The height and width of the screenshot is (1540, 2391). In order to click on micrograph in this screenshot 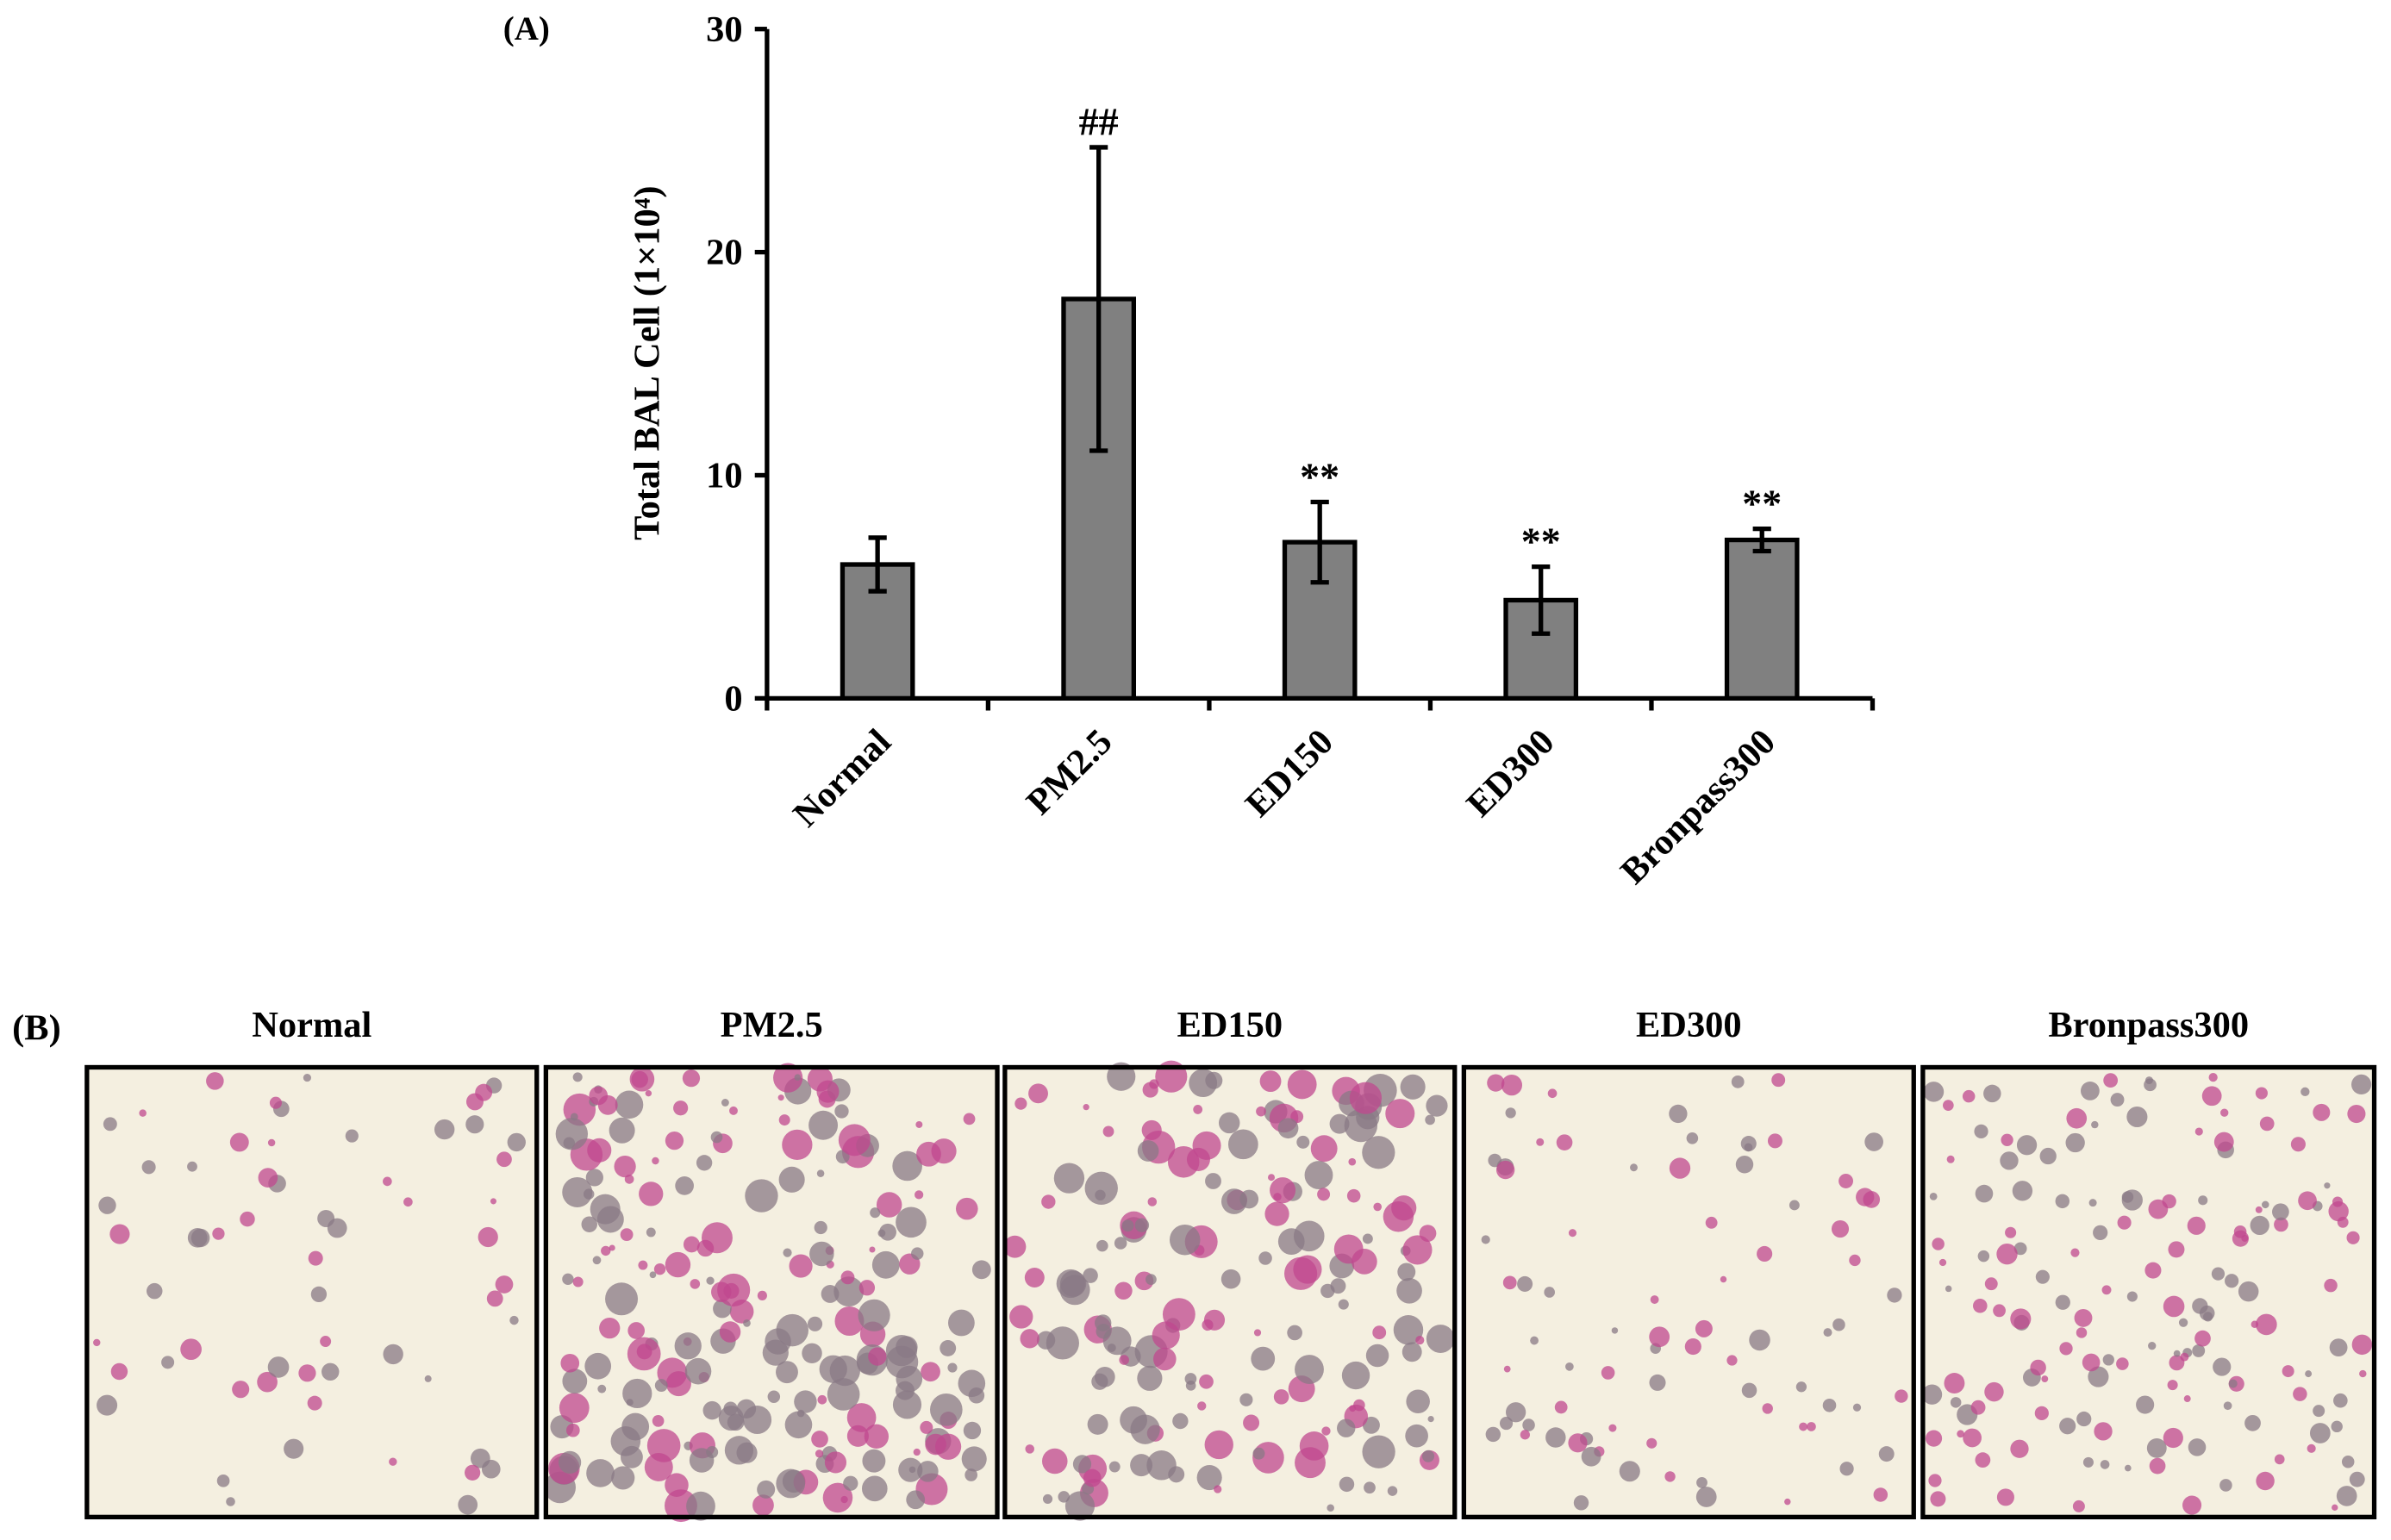, I will do `click(1688, 1292)`.